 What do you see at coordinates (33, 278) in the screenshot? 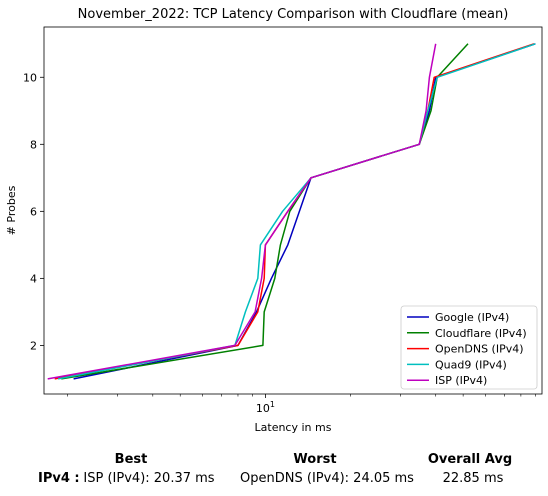
I see `y-tick-label: 4` at bounding box center [33, 278].